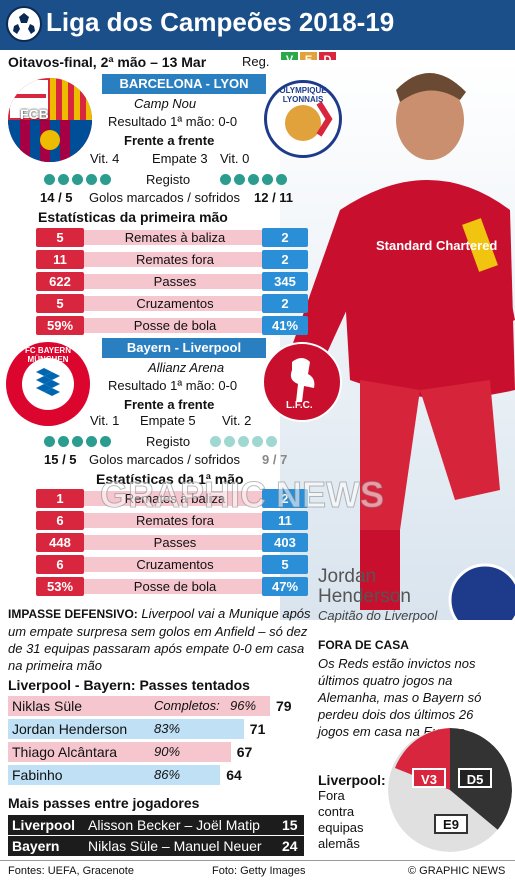  I want to click on stat-left: 59%, so click(60, 325).